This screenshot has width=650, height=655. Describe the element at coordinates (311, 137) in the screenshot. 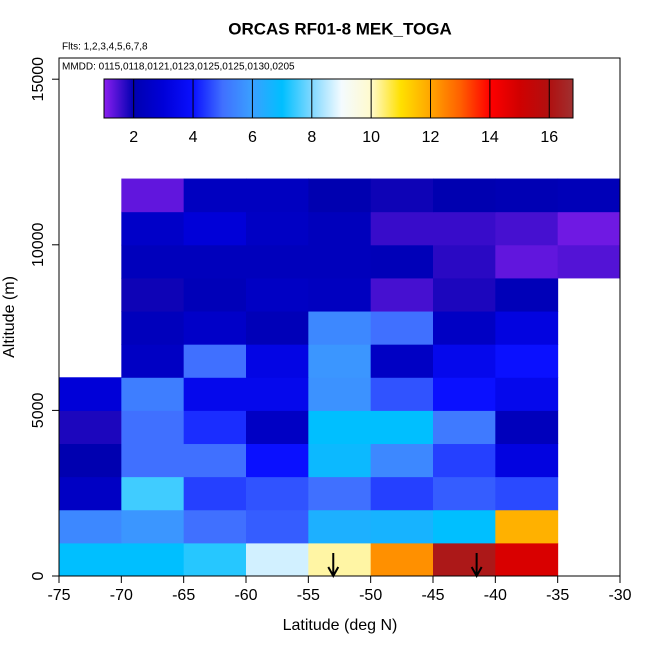

I see `colorbar-tick-label: 8` at that location.